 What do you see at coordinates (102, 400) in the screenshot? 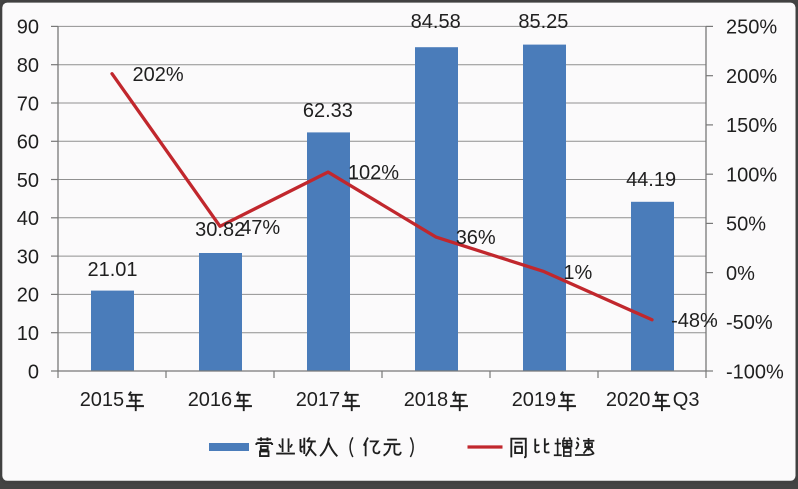
I see `svg-text: 2015` at bounding box center [102, 400].